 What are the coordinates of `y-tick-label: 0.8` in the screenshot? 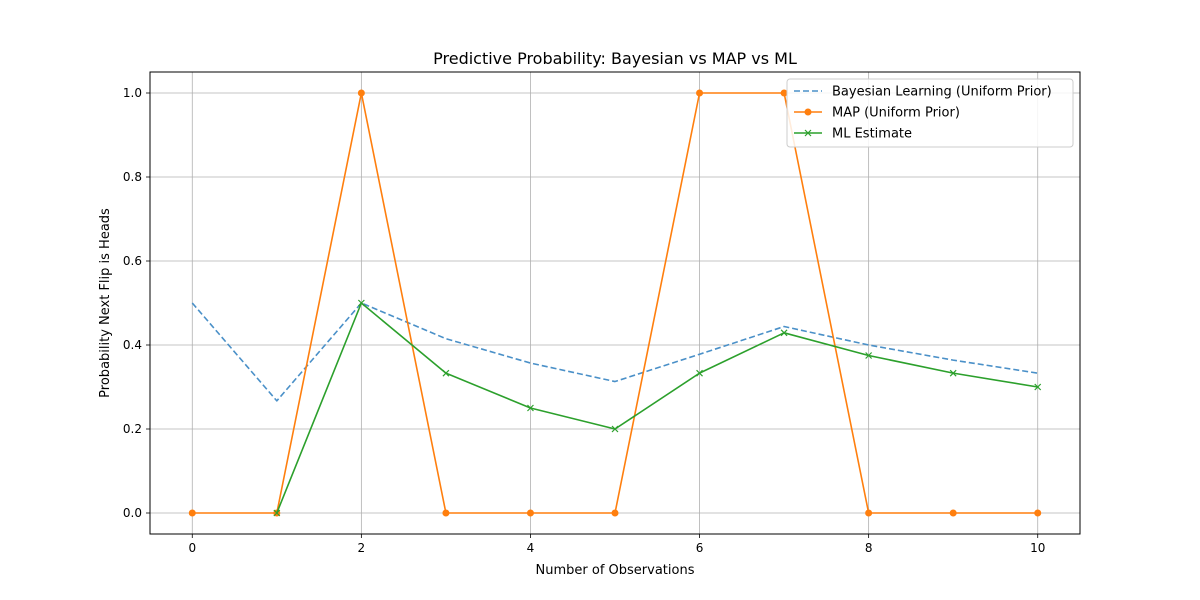 It's located at (132, 177).